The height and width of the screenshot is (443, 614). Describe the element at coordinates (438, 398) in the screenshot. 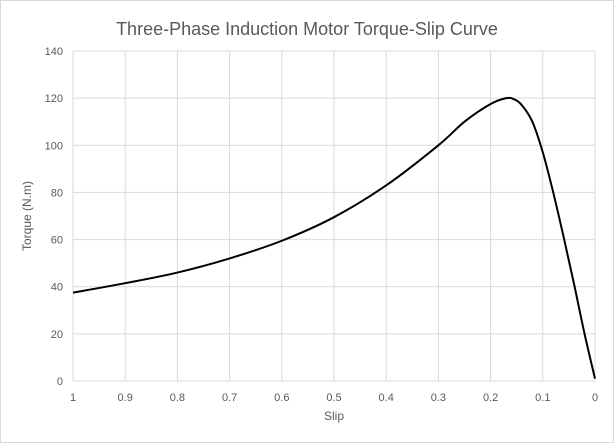

I see `x-tick-label: 0.3` at that location.